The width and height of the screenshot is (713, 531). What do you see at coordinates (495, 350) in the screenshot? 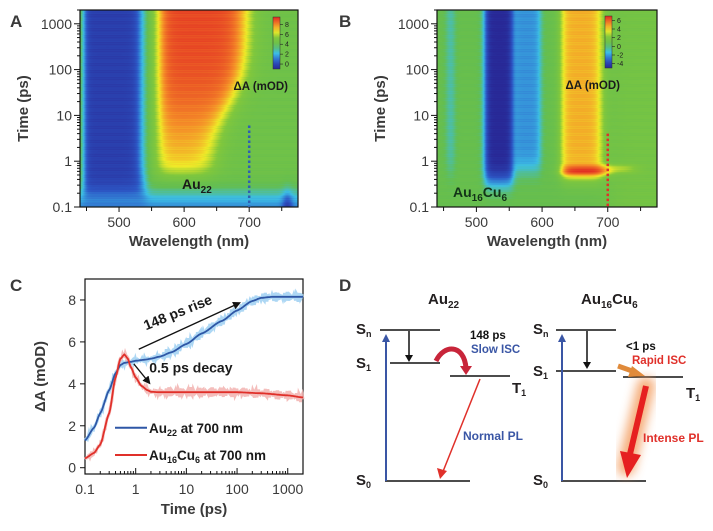
I see `isc-label-left: Slow ISC` at bounding box center [495, 350].